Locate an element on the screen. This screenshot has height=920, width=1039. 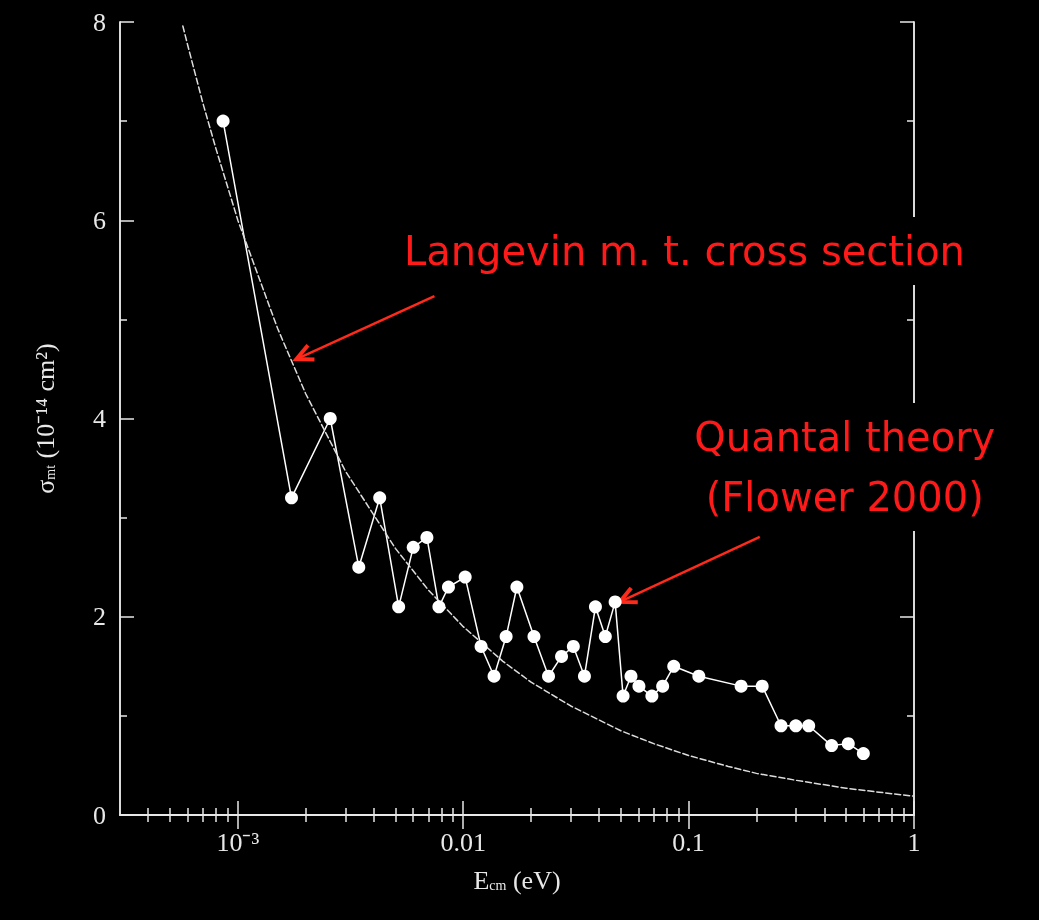
x-tick-label: 0.01 is located at coordinates (463, 842).